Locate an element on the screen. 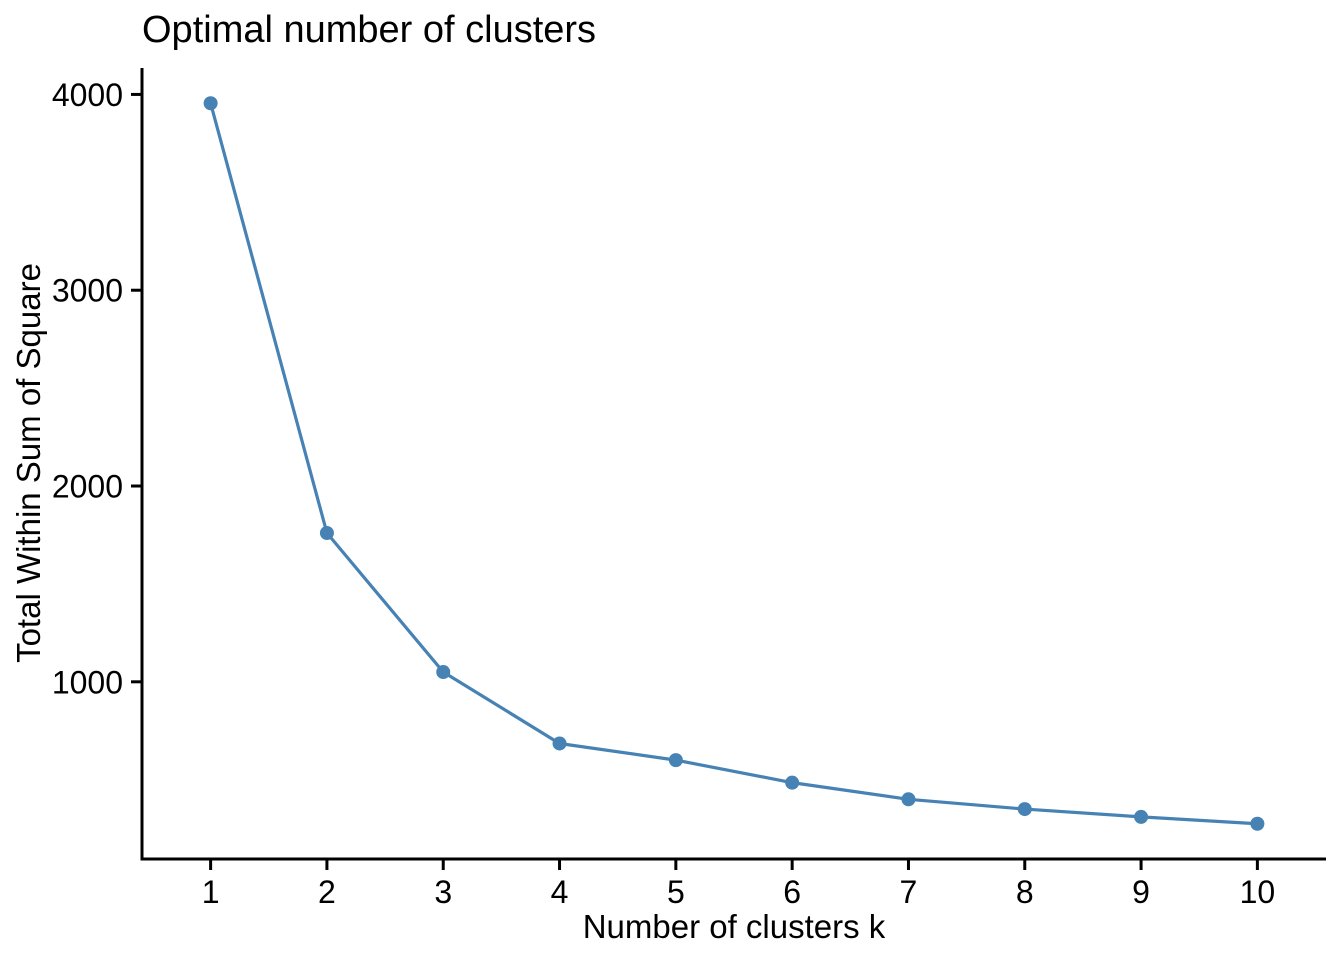 The image size is (1344, 960). x-tick-label: 8 is located at coordinates (1025, 892).